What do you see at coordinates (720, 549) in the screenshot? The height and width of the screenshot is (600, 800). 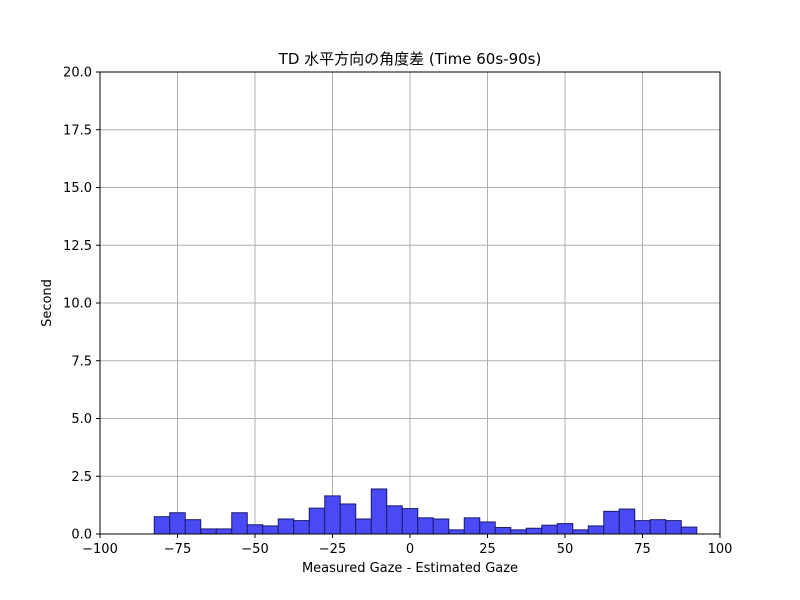 I see `x-tick-label: 100` at bounding box center [720, 549].